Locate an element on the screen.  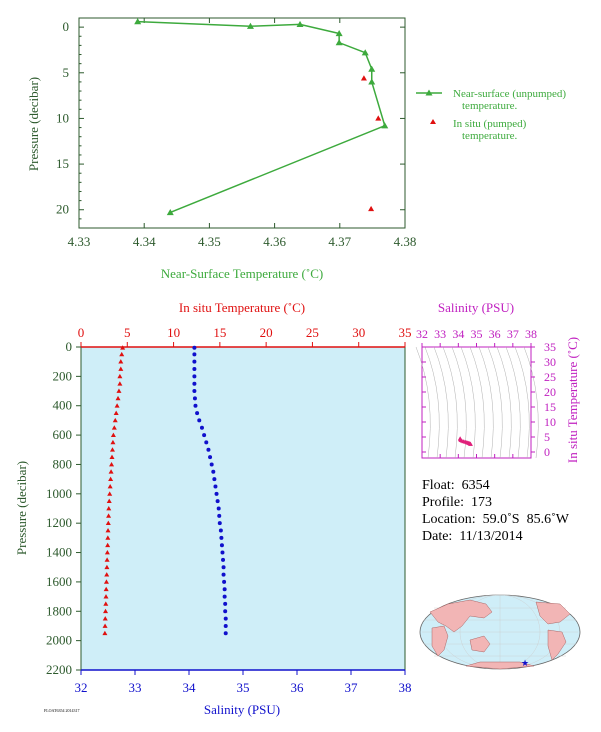
legend-label-pumped-1: In situ (pumped) is located at coordinates (490, 124).